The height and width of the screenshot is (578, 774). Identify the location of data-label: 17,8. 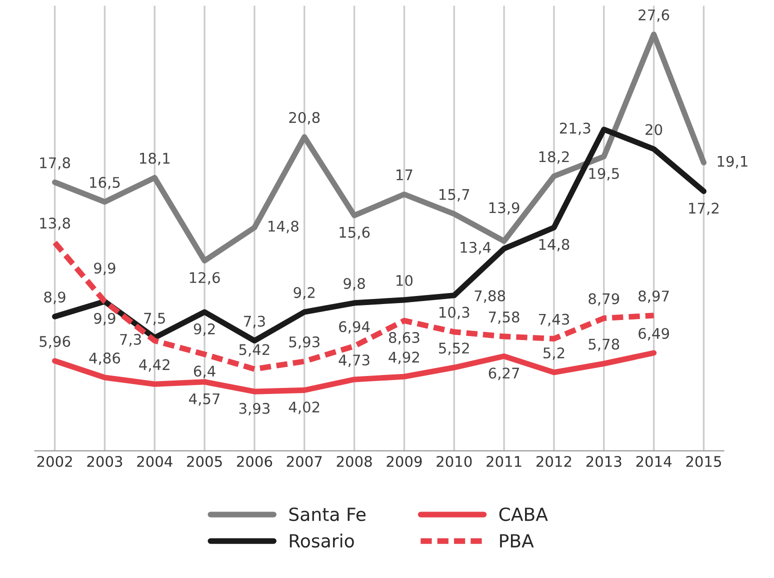
(55, 163).